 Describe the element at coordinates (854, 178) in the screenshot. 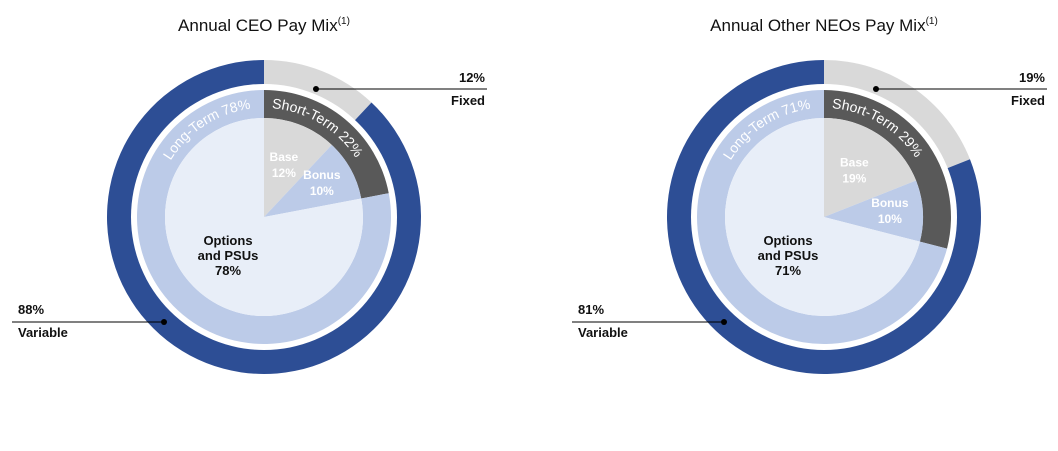

I see `base-slice-value: 19%` at that location.